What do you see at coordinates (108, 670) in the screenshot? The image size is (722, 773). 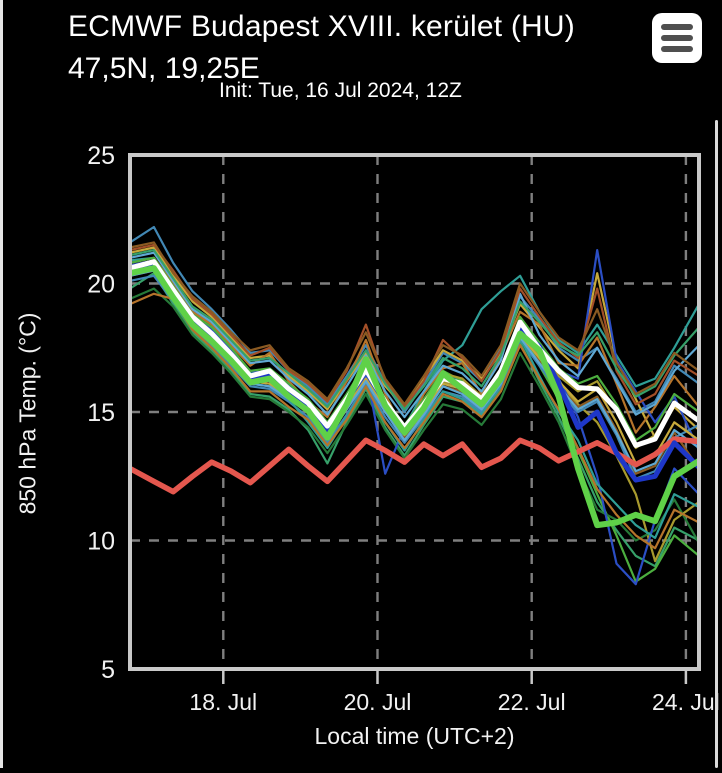 I see `y-tick-label: 5` at bounding box center [108, 670].